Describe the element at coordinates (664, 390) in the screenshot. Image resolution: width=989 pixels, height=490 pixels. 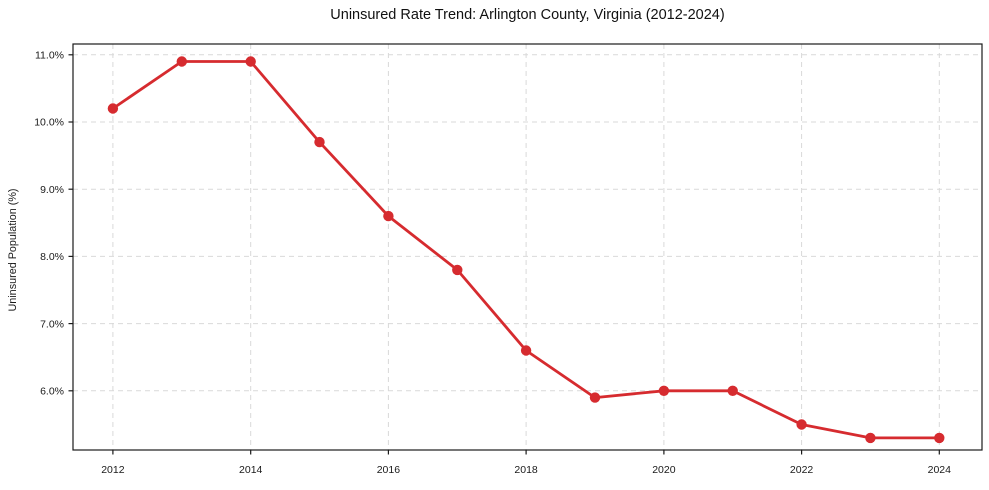
I see `data-point-2020` at that location.